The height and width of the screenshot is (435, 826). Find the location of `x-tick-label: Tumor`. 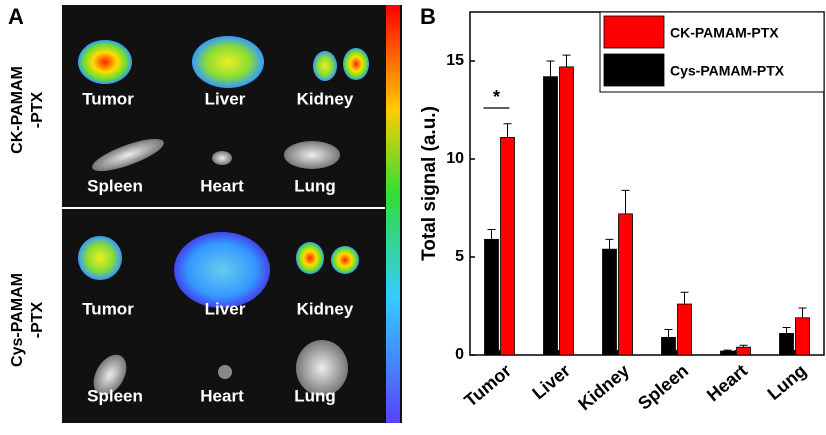

x-tick-label: Tumor is located at coordinates (487, 385).